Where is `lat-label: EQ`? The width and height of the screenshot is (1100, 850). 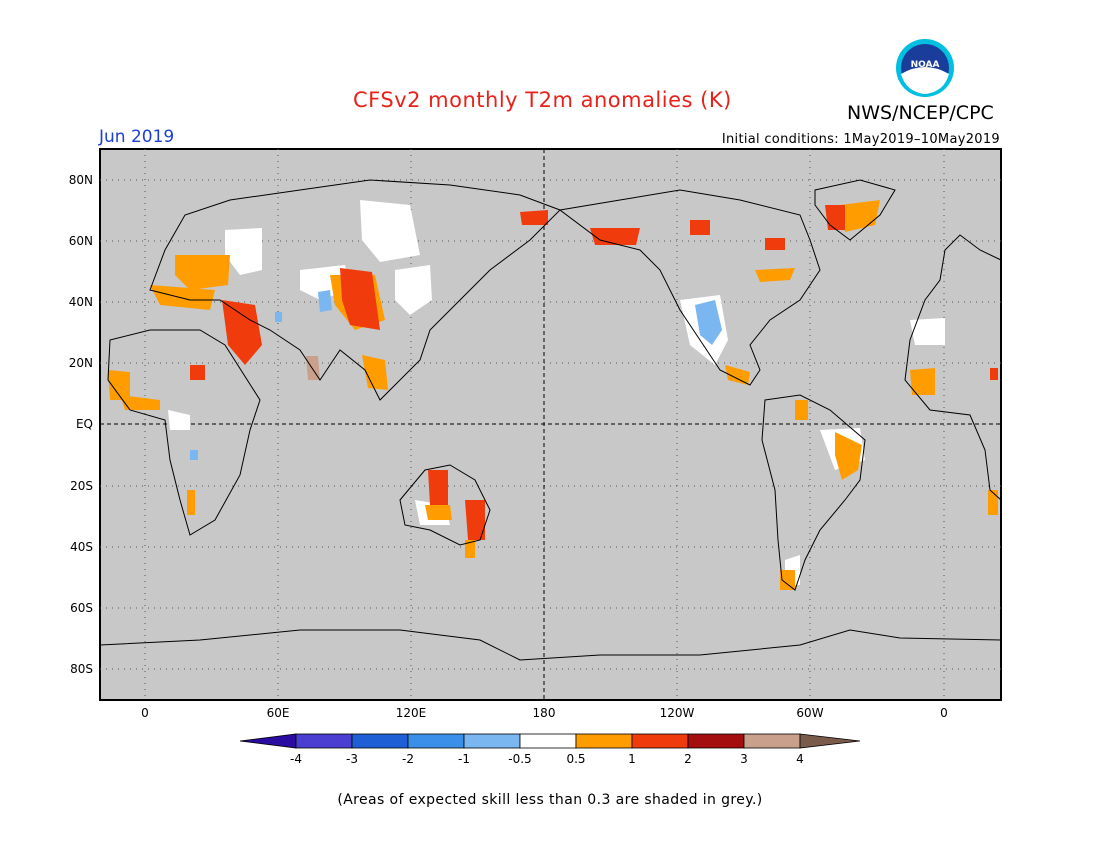 lat-label: EQ is located at coordinates (84, 424).